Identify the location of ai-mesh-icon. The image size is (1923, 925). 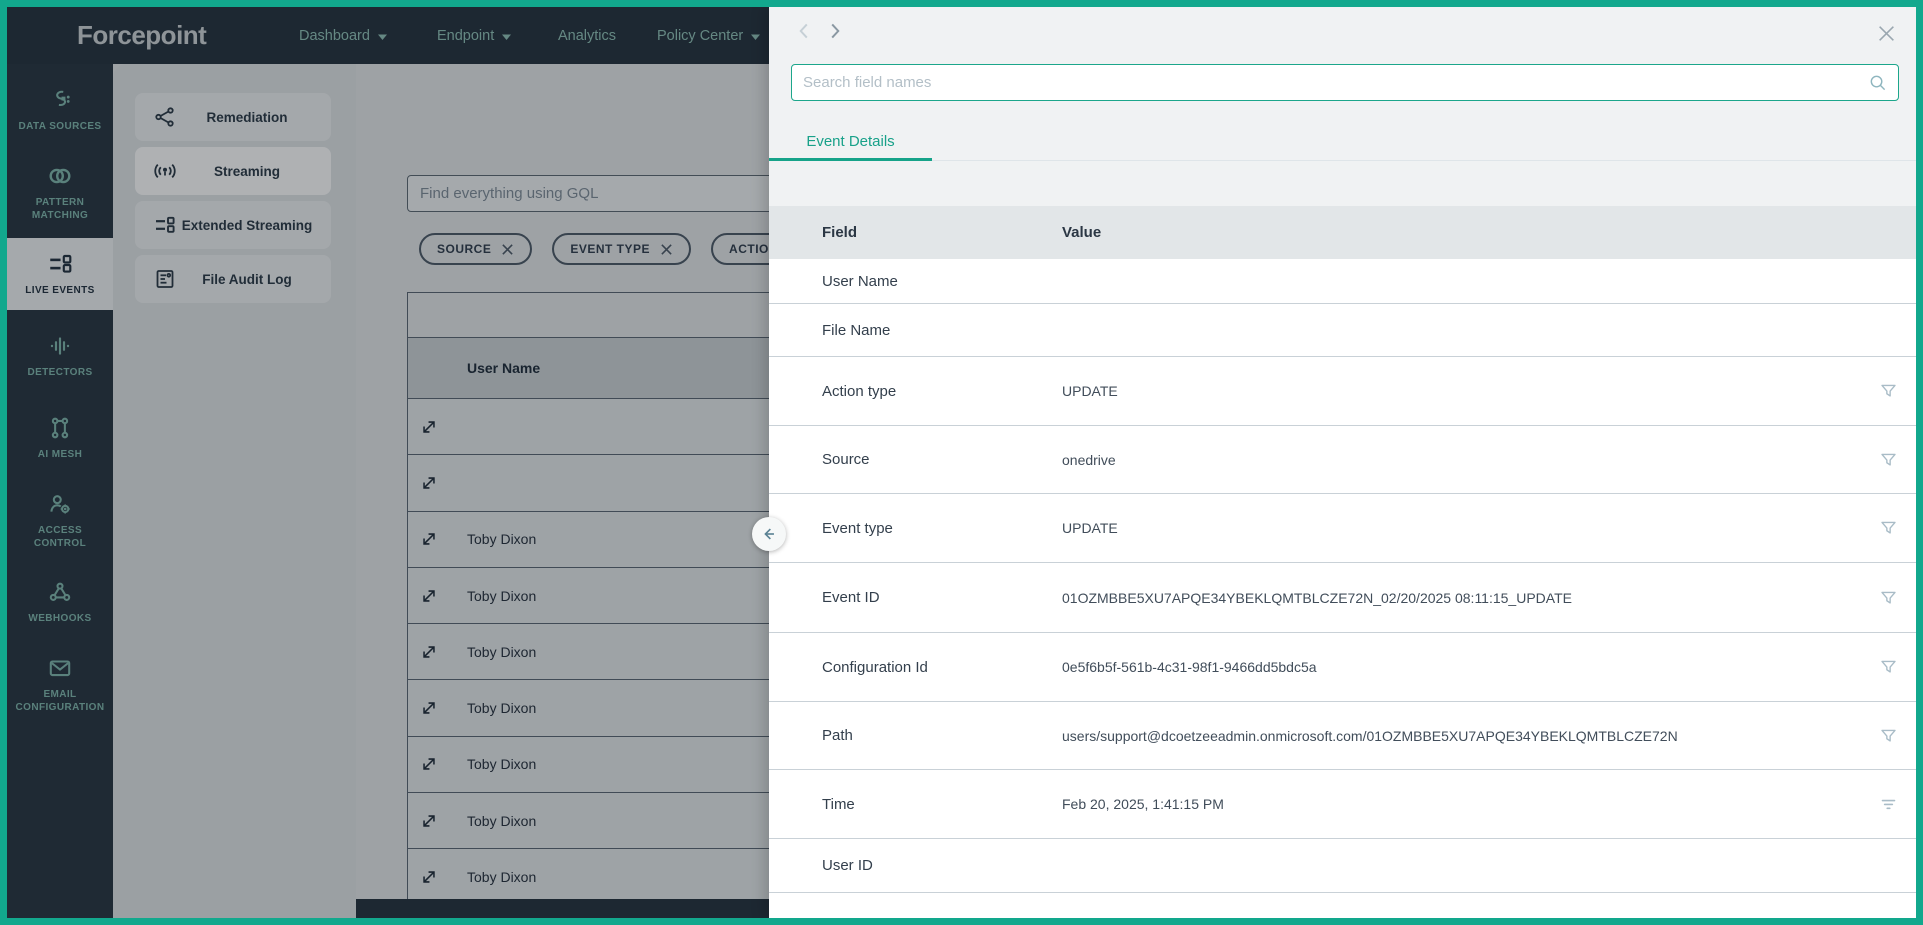
(60, 428).